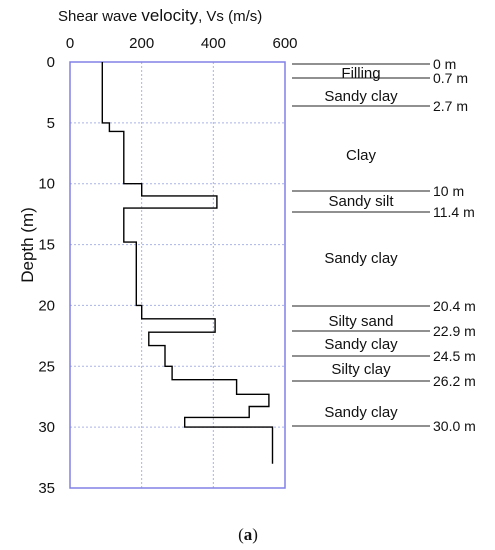 The width and height of the screenshot is (495, 550). I want to click on figure-caption: (a), so click(248, 534).